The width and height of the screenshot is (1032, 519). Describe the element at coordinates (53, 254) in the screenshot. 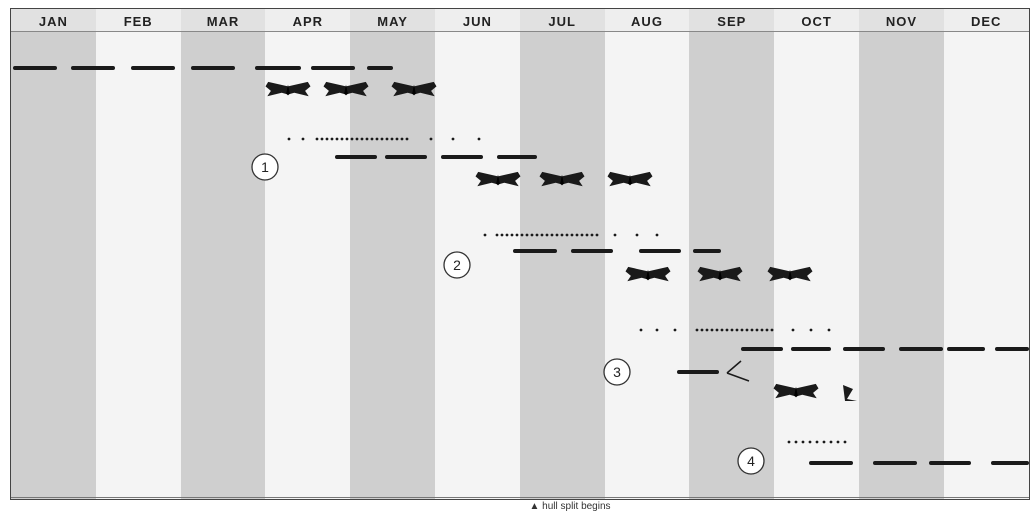

I see `month-column-jan` at that location.